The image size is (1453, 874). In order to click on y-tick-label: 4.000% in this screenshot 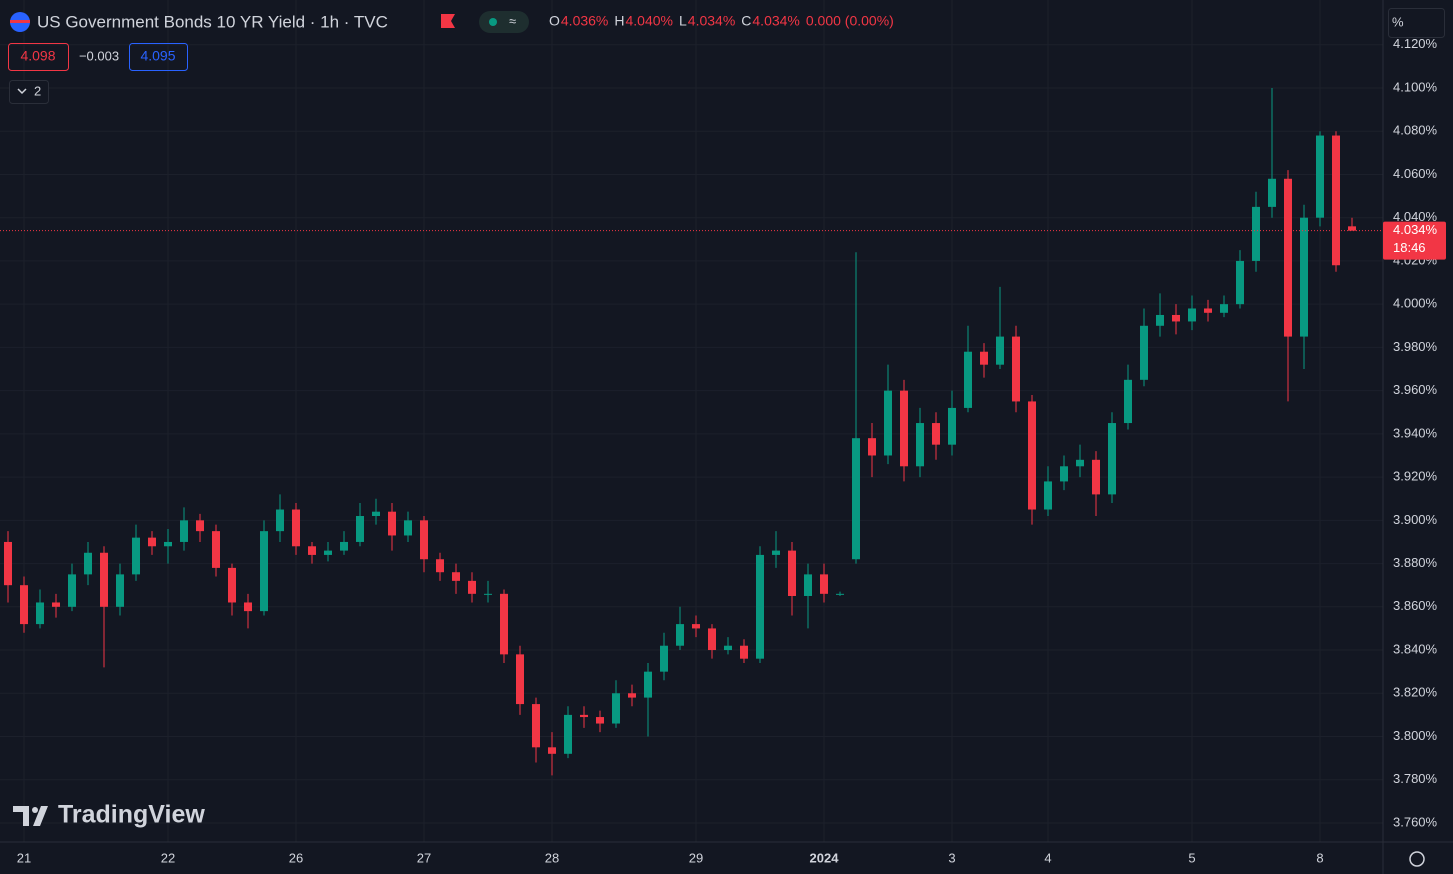, I will do `click(1415, 303)`.